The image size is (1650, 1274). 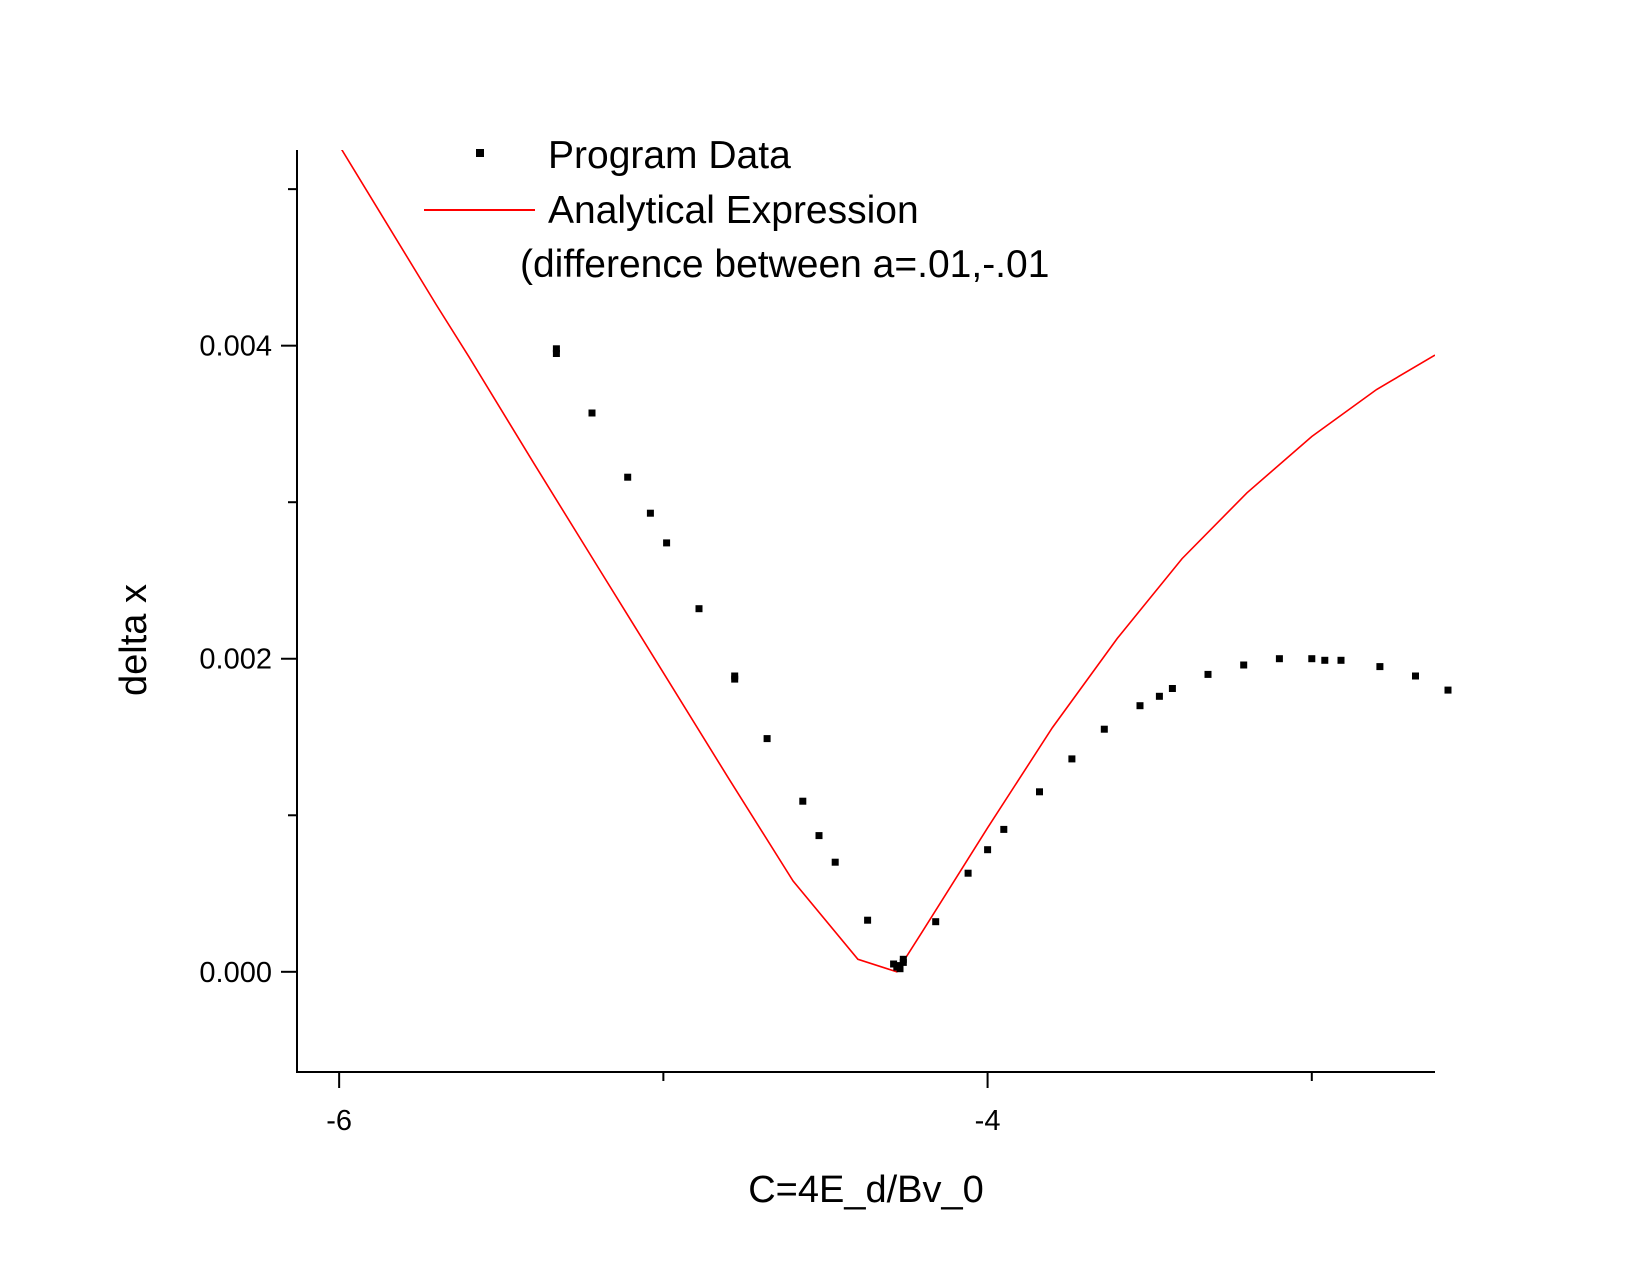 I want to click on x-tick-label: -4, so click(x=988, y=1121).